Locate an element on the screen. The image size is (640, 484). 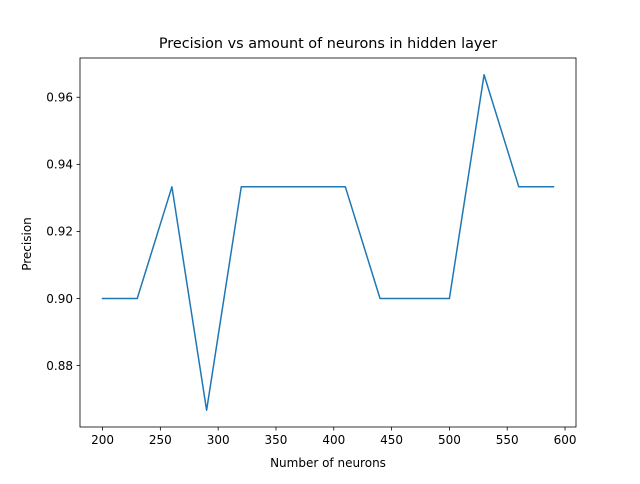
x-tick-label: 250 is located at coordinates (160, 440).